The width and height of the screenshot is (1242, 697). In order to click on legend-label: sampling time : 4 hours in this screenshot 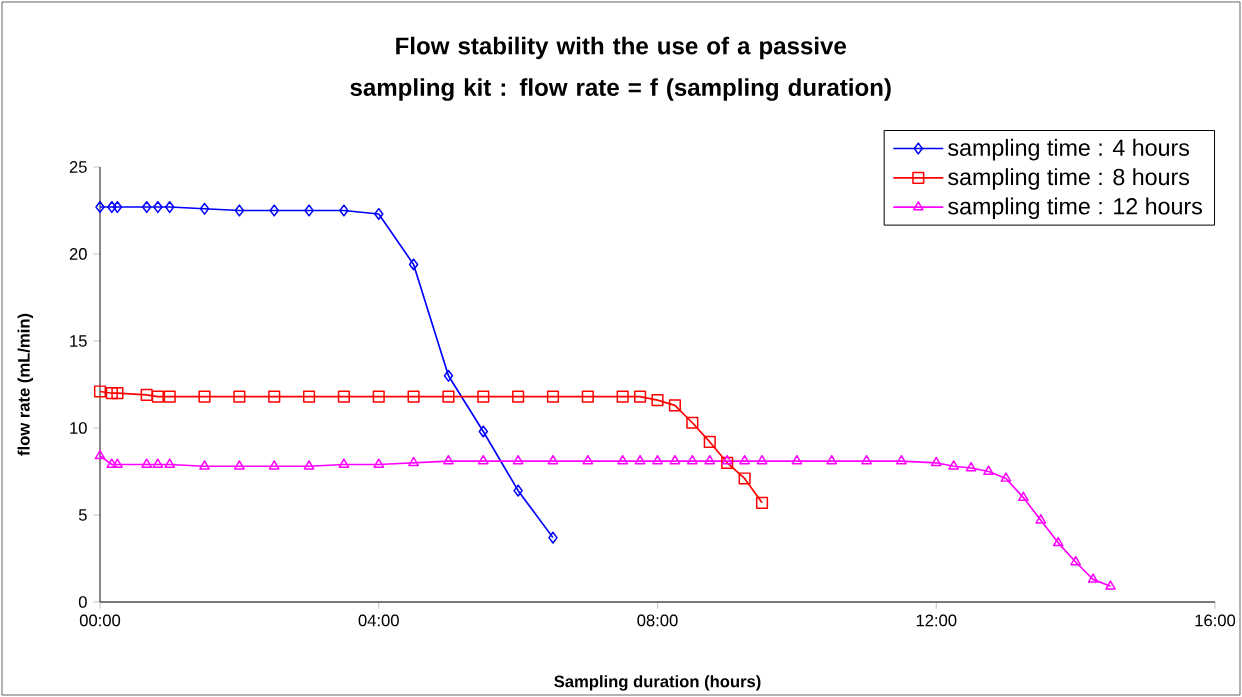, I will do `click(1069, 149)`.